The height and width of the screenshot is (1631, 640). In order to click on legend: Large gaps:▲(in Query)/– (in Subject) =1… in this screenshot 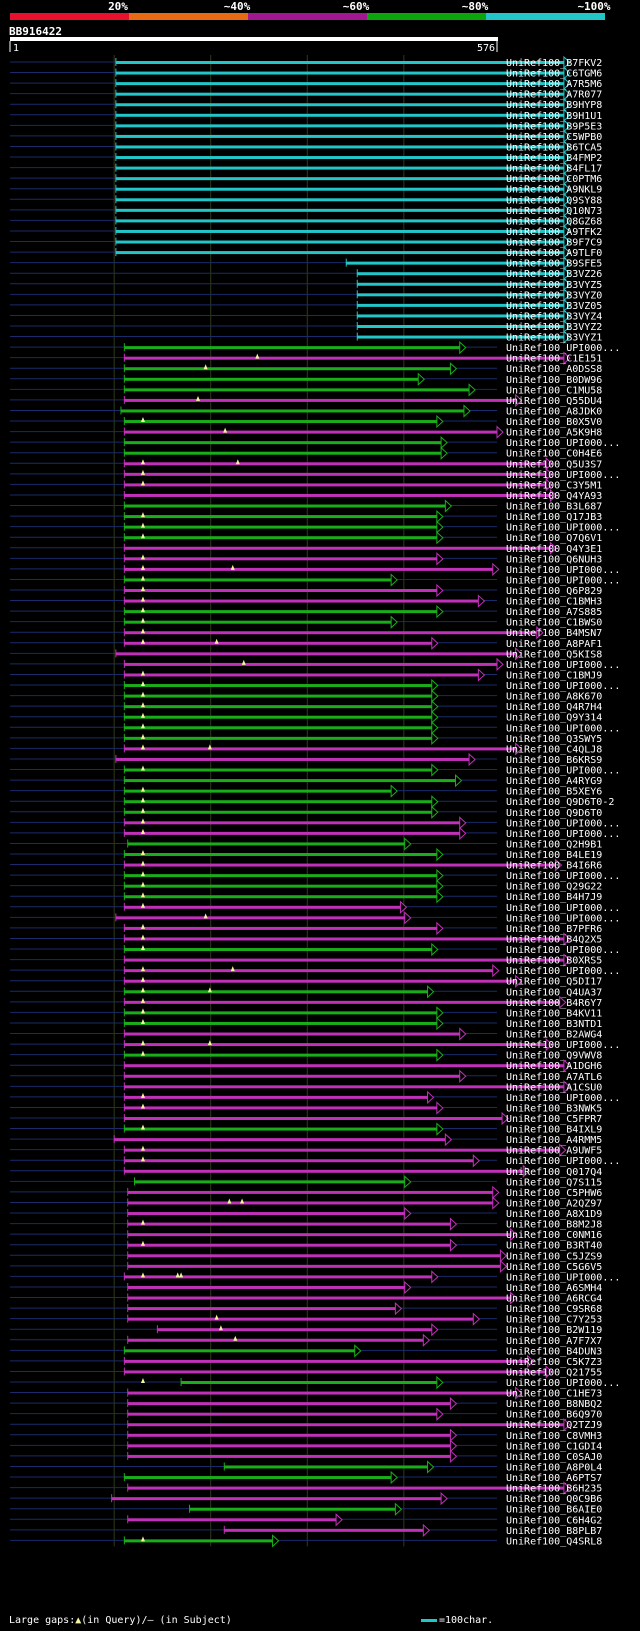, I will do `click(320, 1622)`.